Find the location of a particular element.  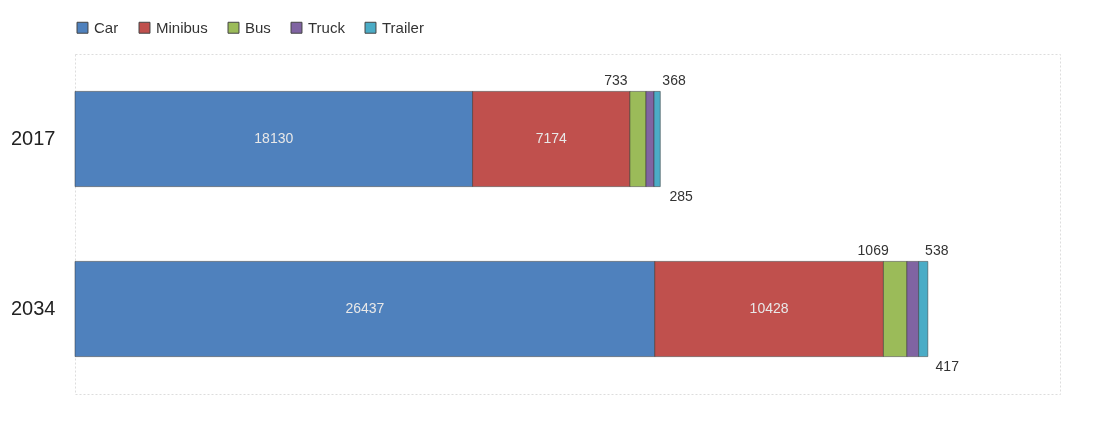

data-label: 417 is located at coordinates (947, 366).